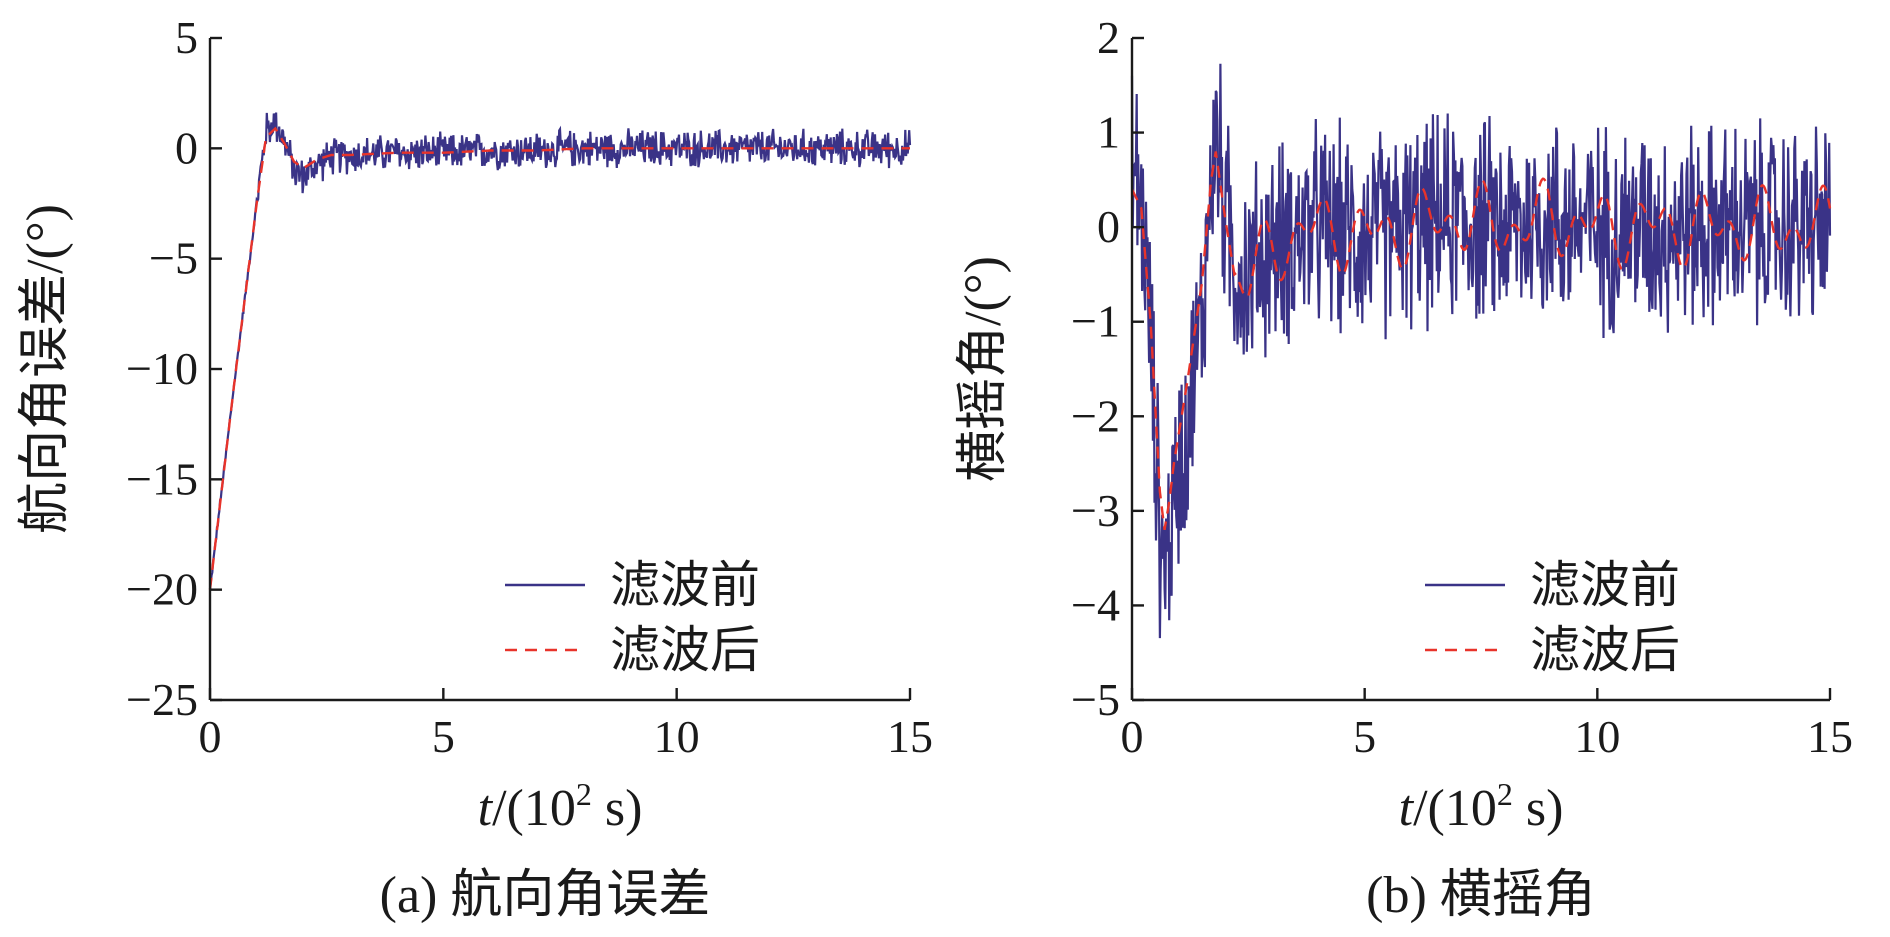 This screenshot has width=1890, height=937. I want to click on y-tick-label: −15, so click(162, 478).